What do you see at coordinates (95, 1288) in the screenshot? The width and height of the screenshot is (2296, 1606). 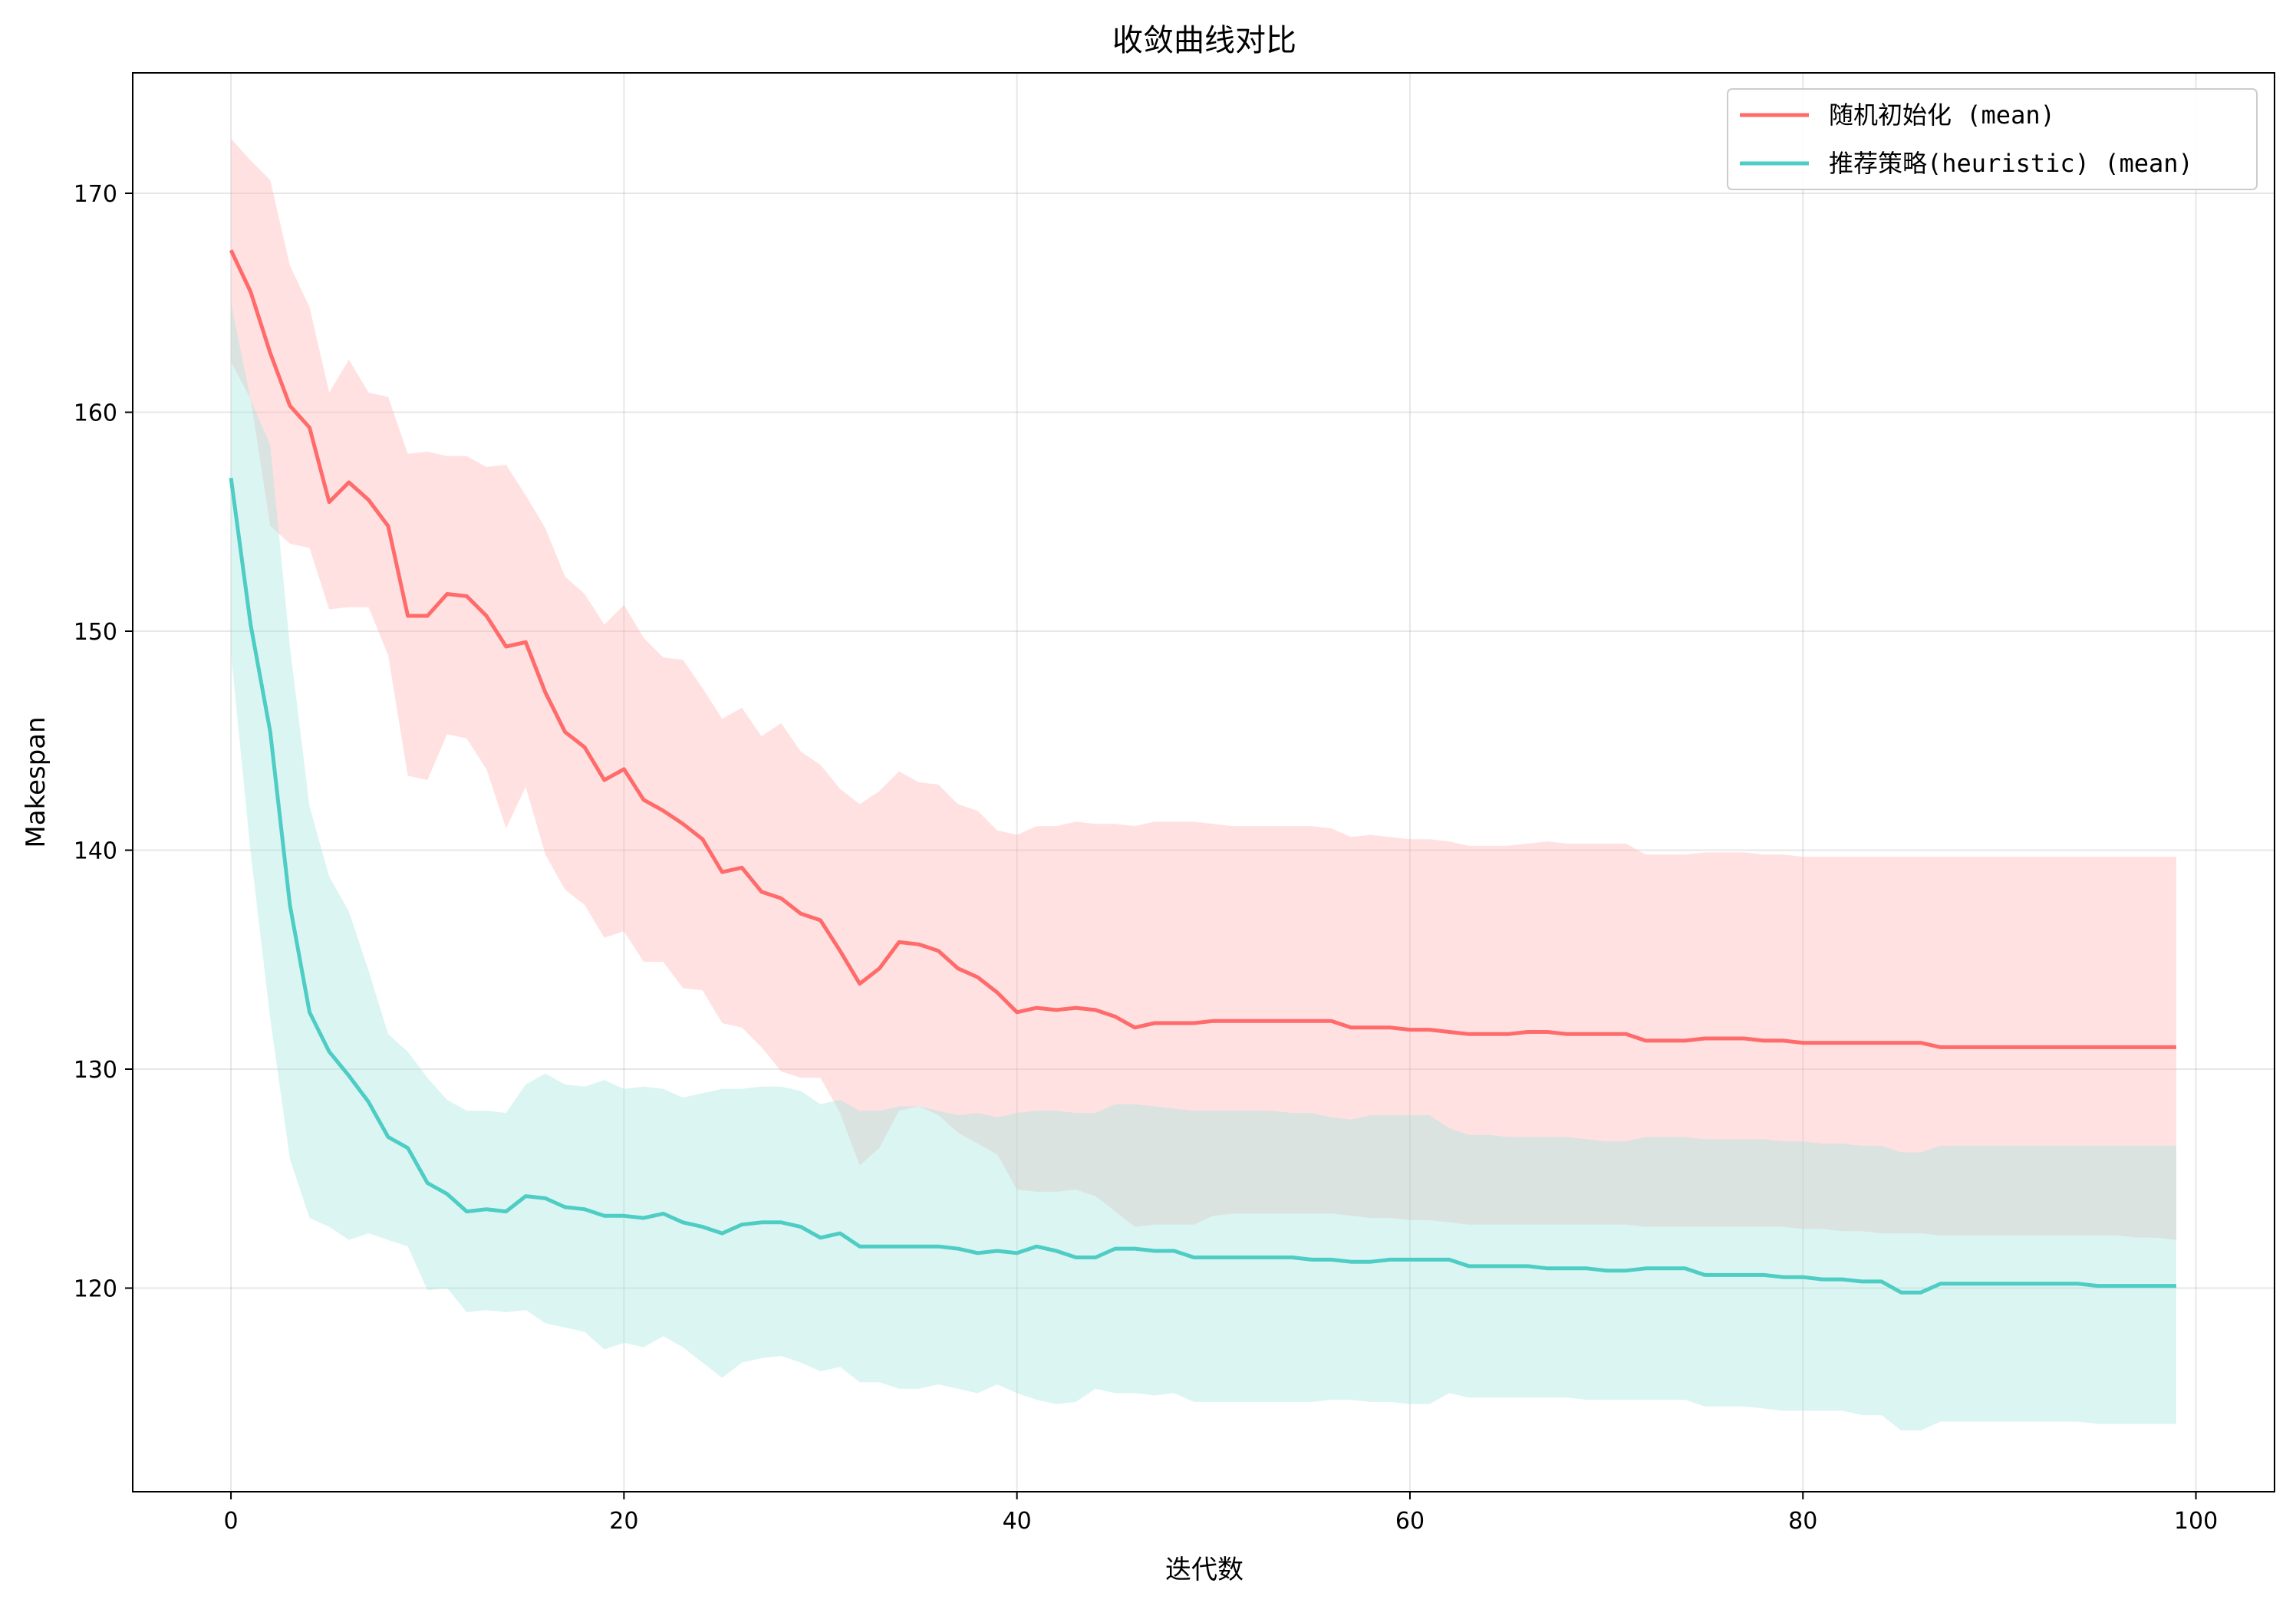 I see `y-tick-label: 120` at bounding box center [95, 1288].